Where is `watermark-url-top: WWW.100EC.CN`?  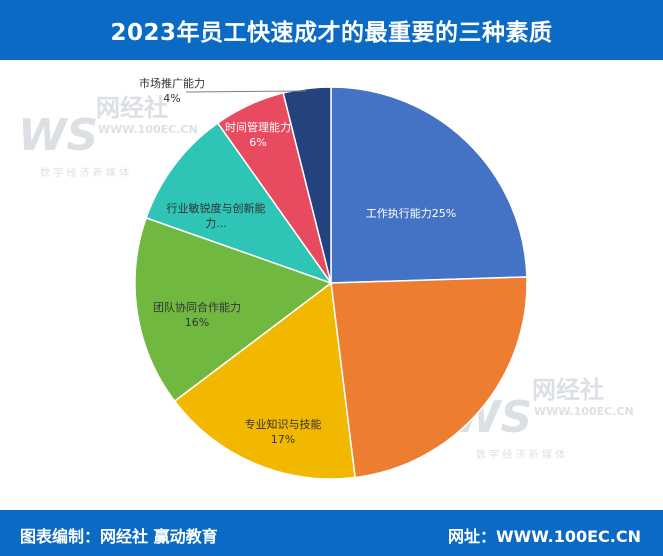
watermark-url-top: WWW.100EC.CN is located at coordinates (148, 129).